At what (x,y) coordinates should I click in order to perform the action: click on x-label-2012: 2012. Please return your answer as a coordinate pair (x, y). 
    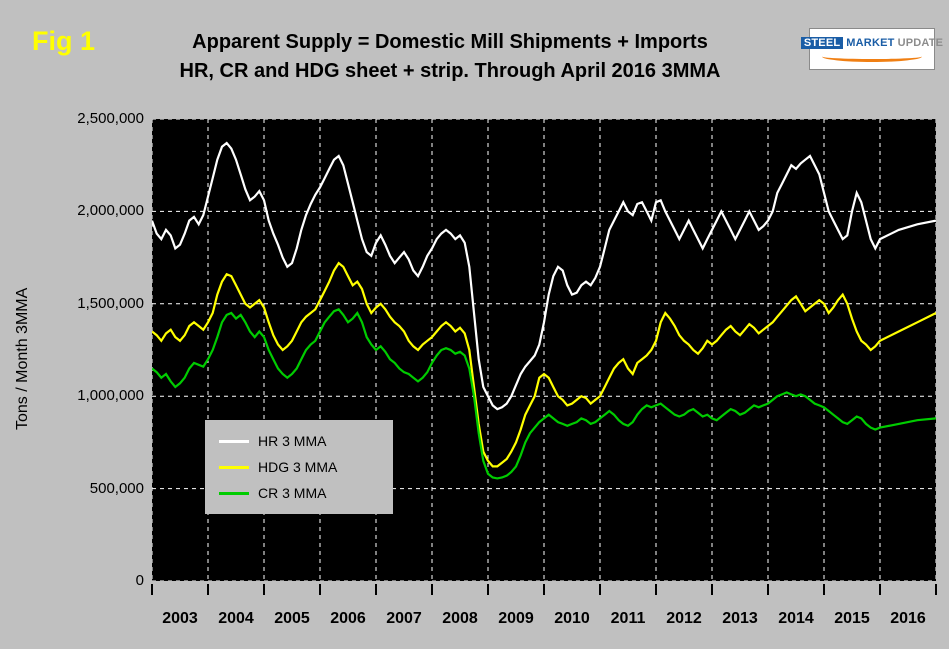
    Looking at the image, I should click on (684, 618).